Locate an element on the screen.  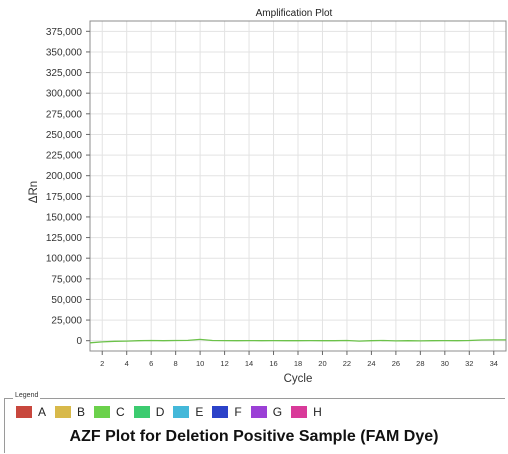
legend-item-f: F is located at coordinates (227, 412).